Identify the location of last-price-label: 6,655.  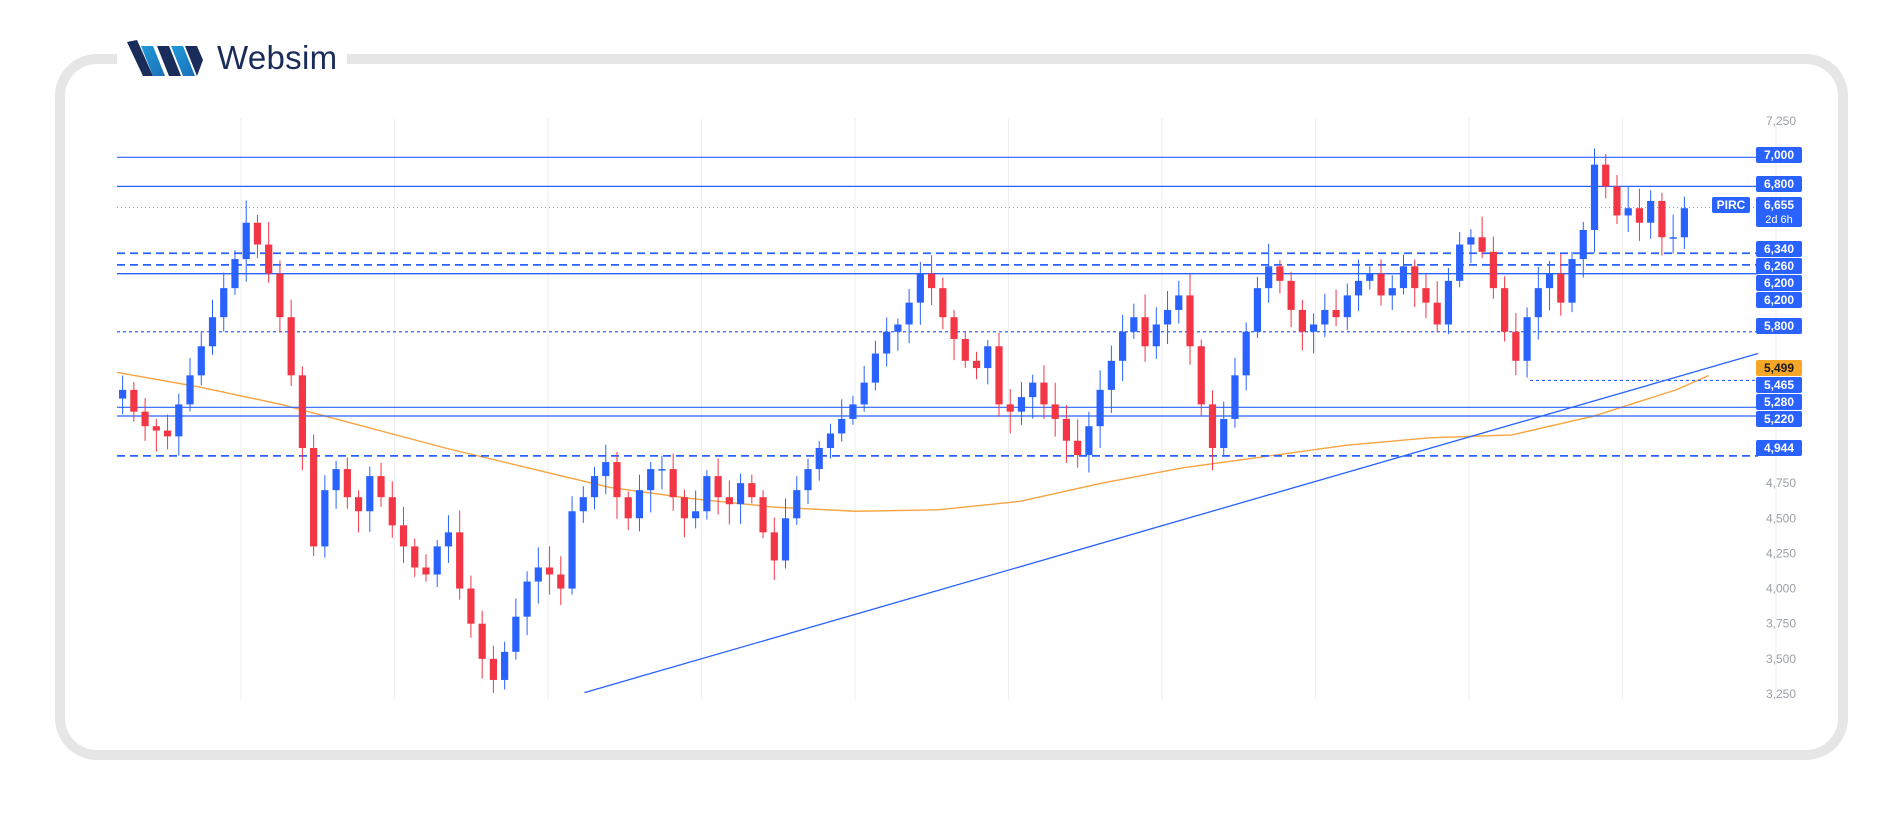
(1779, 205).